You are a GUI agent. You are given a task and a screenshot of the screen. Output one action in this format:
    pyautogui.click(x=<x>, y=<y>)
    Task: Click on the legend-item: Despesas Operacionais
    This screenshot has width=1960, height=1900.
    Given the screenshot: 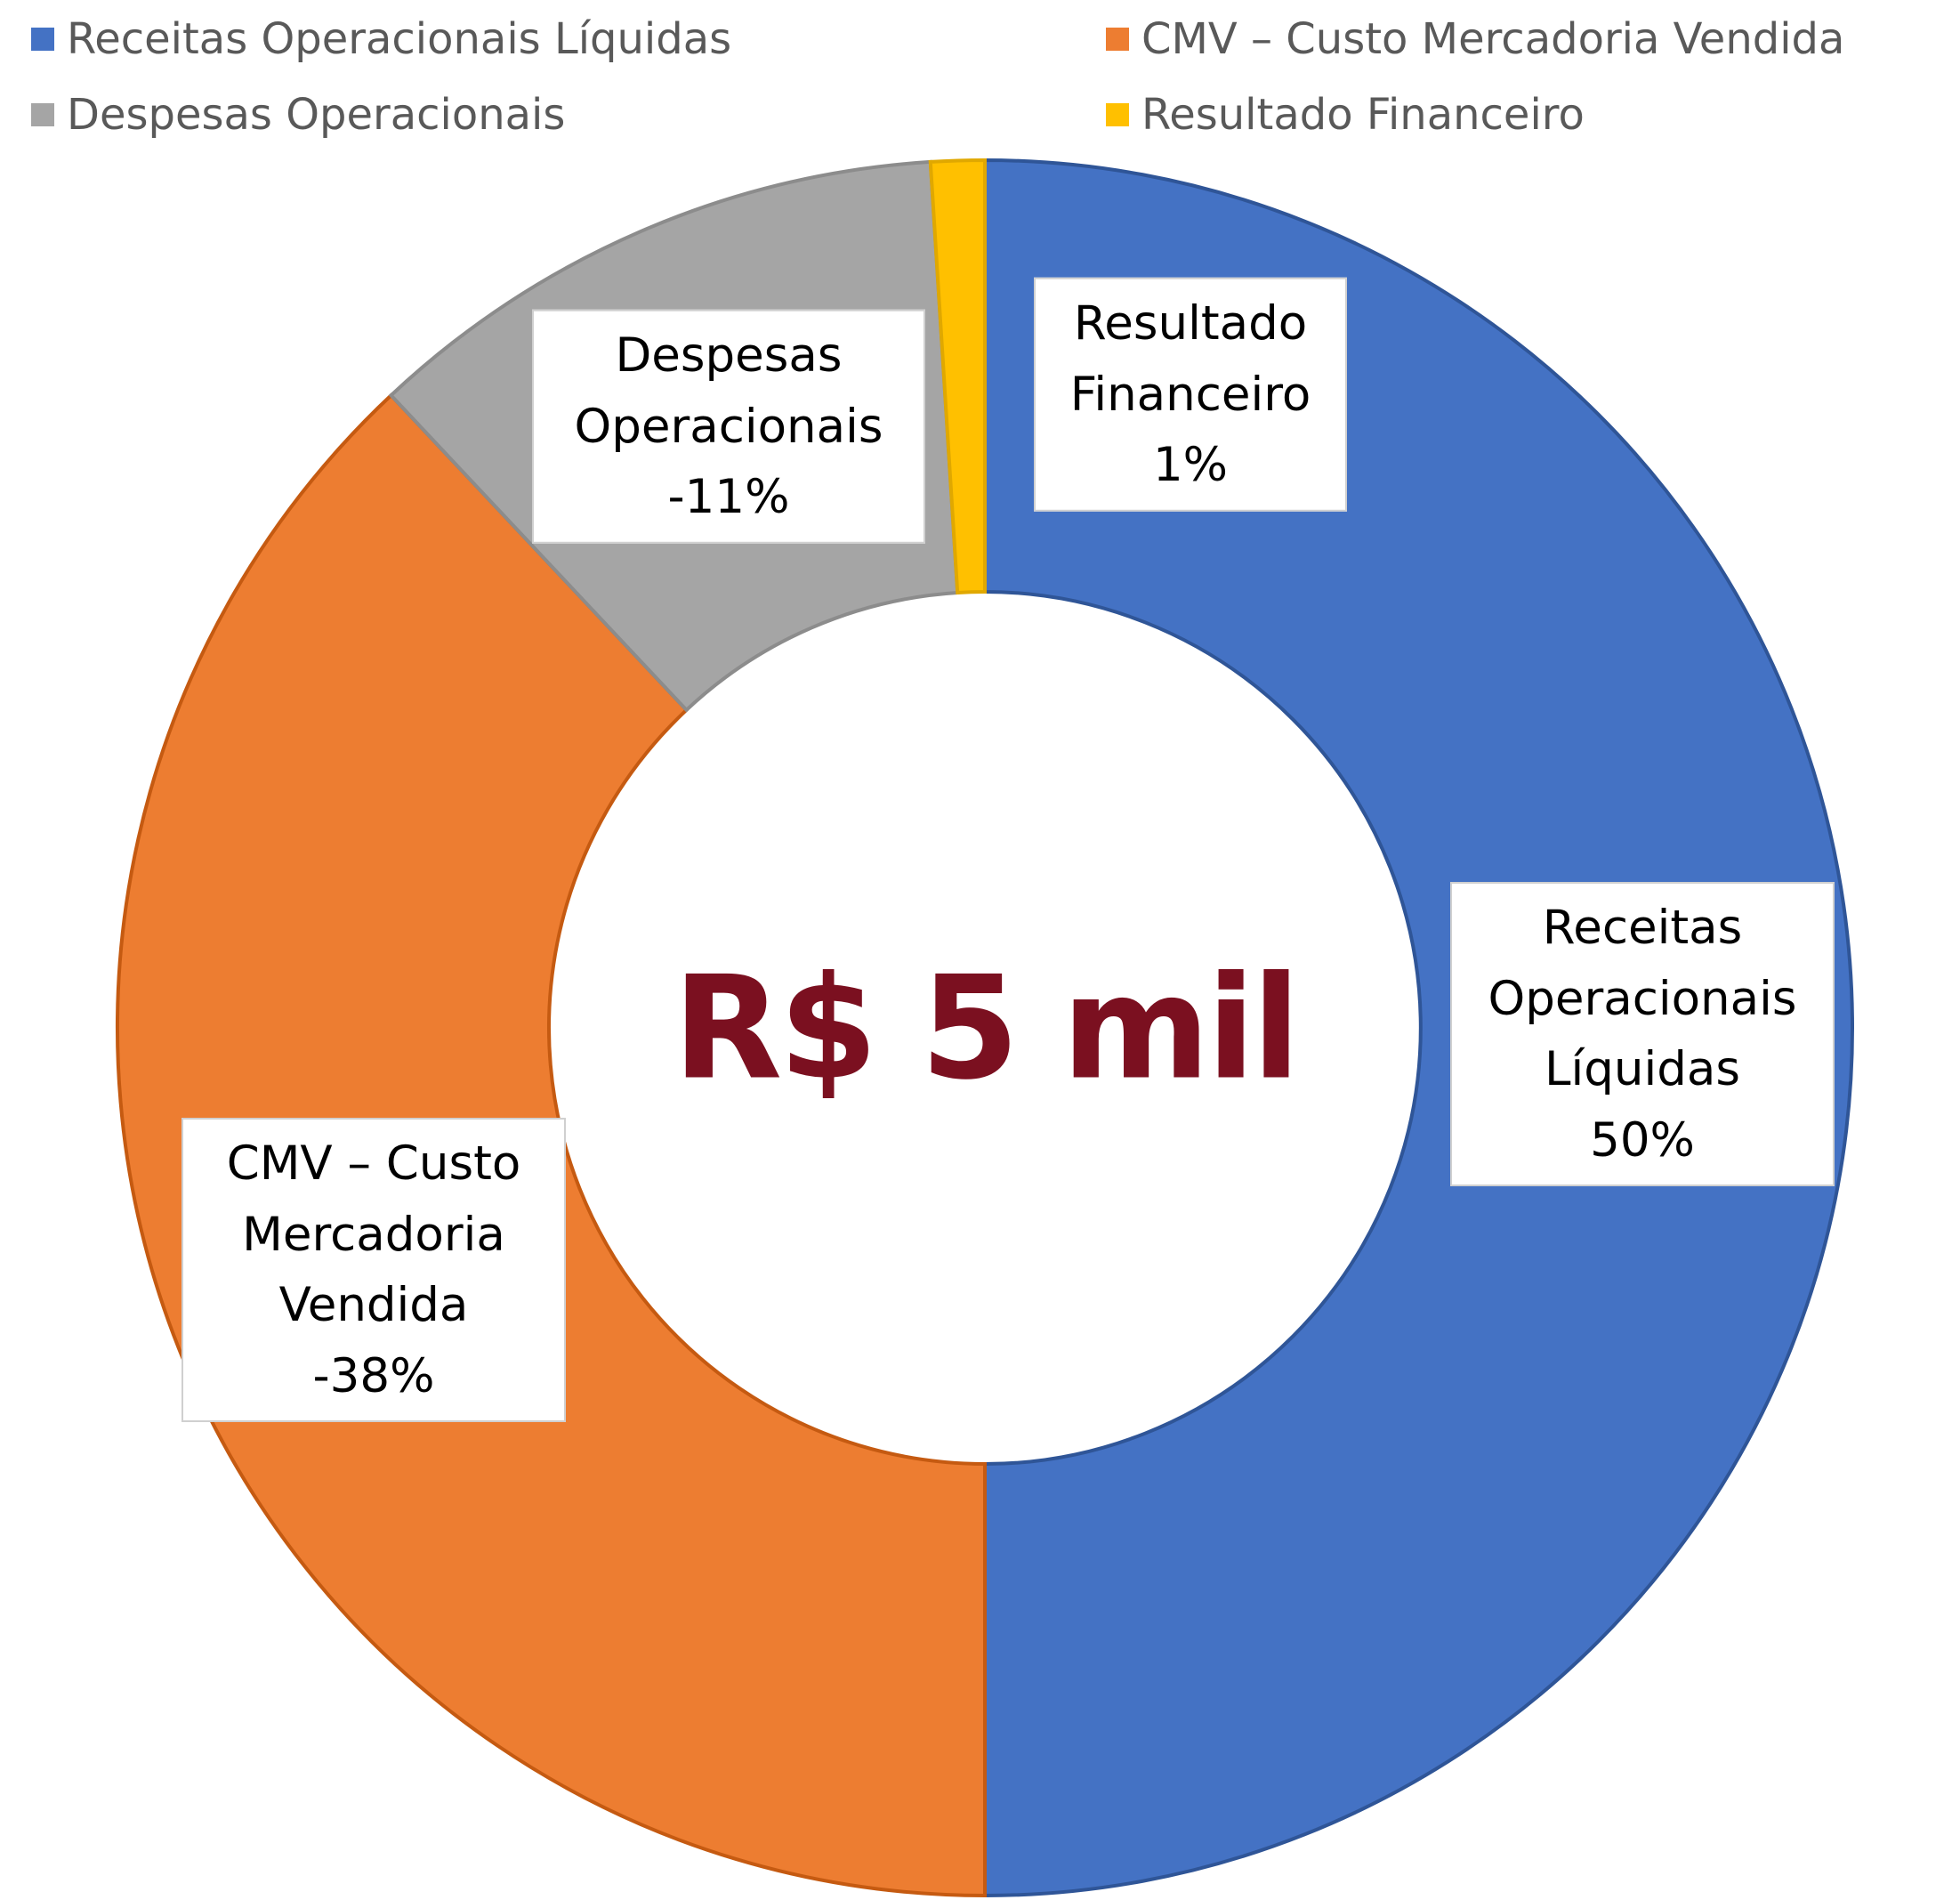 What is the action you would take?
    pyautogui.click(x=298, y=115)
    